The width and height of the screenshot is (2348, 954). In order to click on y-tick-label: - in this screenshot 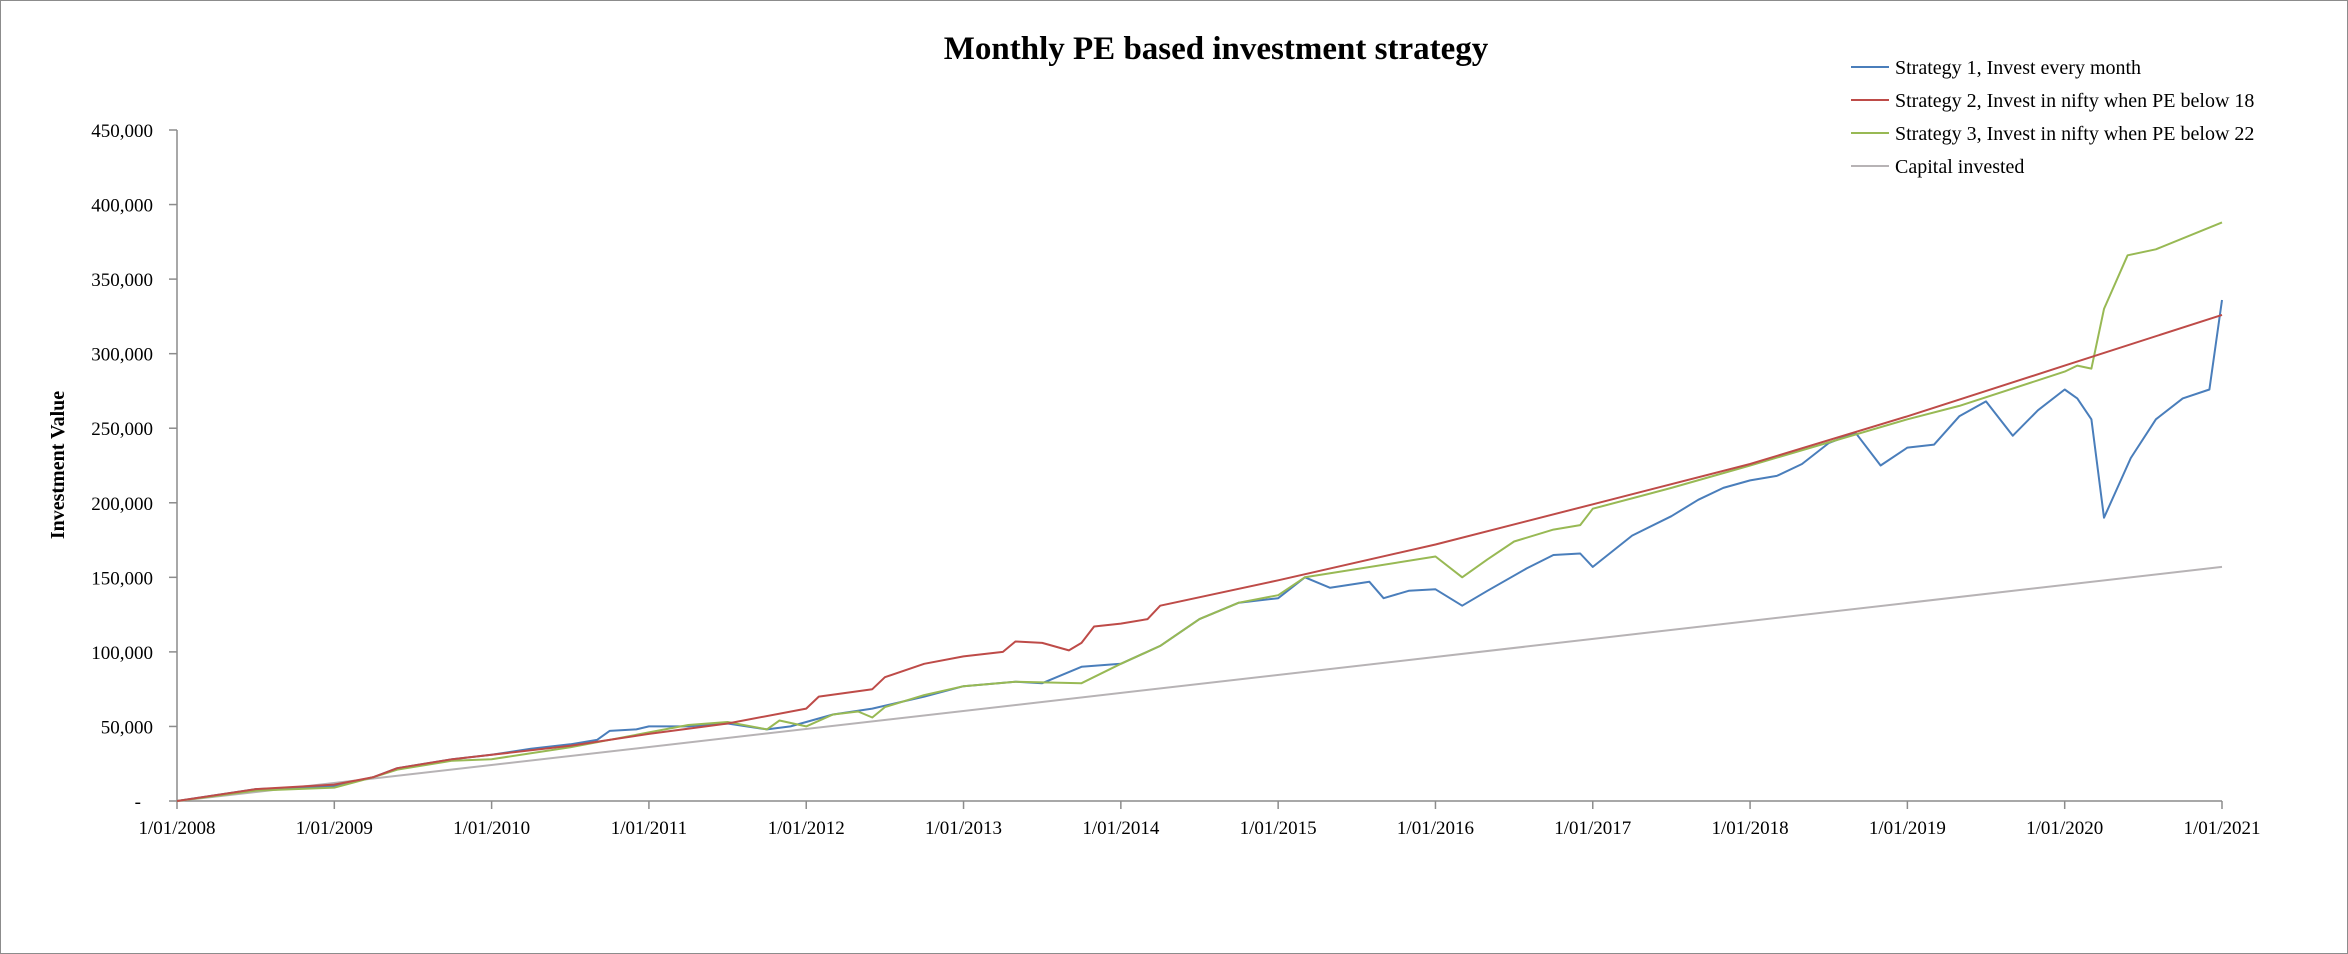, I will do `click(138, 802)`.